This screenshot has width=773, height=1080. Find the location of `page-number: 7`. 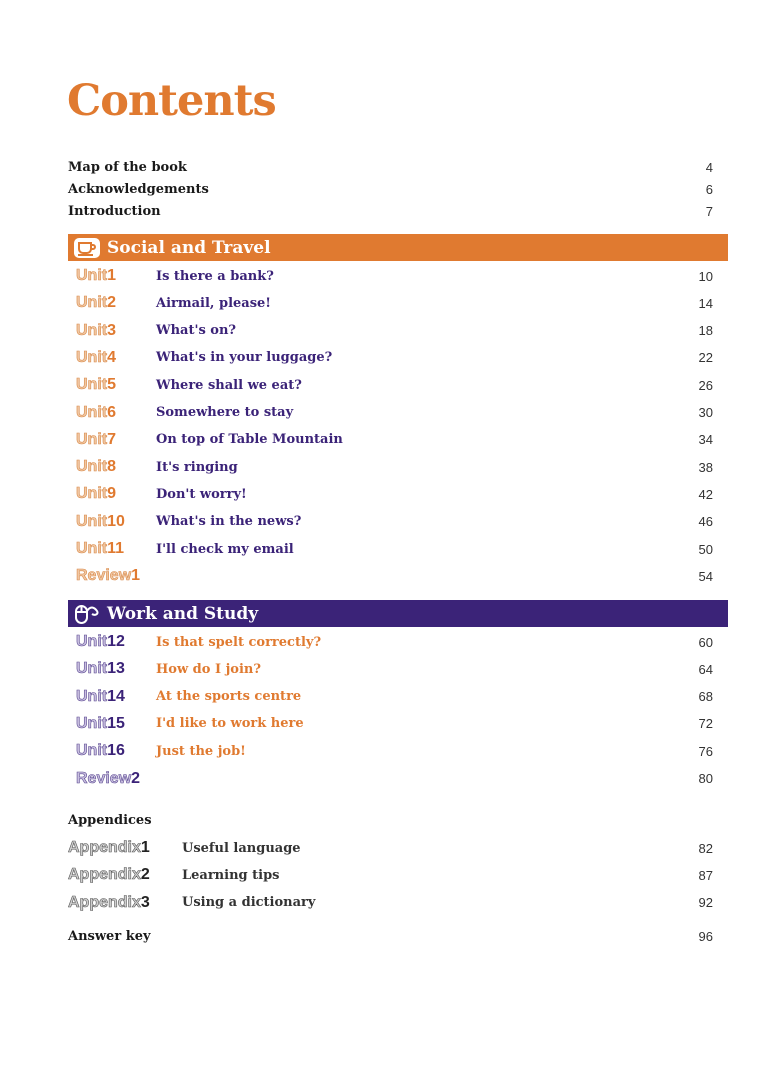

page-number: 7 is located at coordinates (709, 211).